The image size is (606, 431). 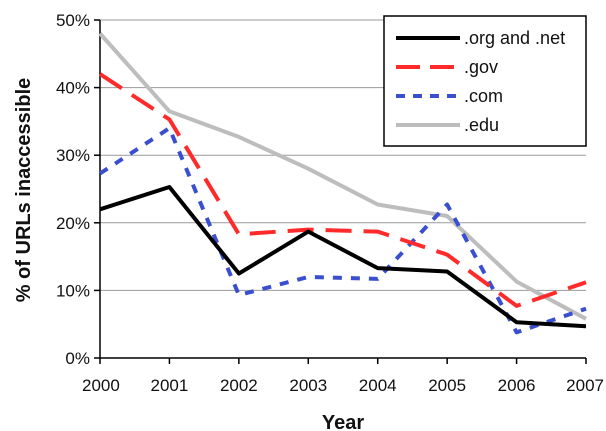 I want to click on x-tick-label: 2000, so click(x=101, y=385).